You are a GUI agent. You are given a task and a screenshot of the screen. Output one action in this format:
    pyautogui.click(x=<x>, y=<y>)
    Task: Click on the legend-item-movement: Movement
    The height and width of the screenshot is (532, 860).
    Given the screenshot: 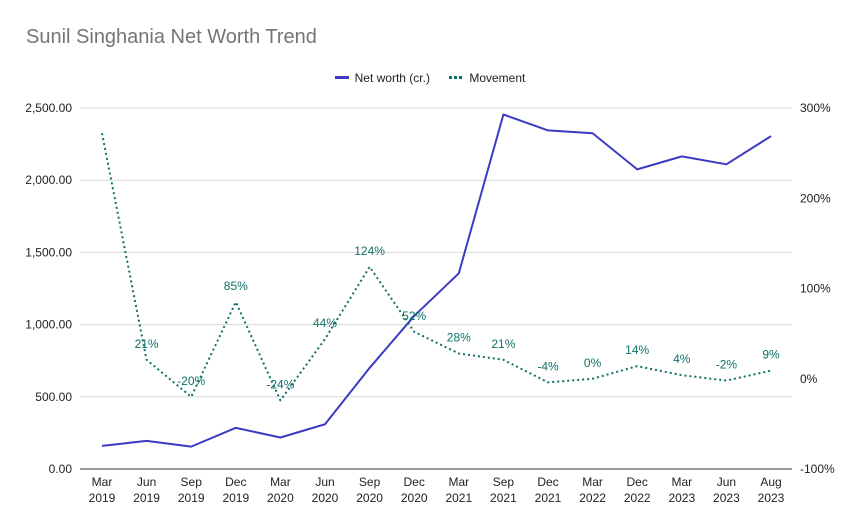 What is the action you would take?
    pyautogui.click(x=487, y=78)
    